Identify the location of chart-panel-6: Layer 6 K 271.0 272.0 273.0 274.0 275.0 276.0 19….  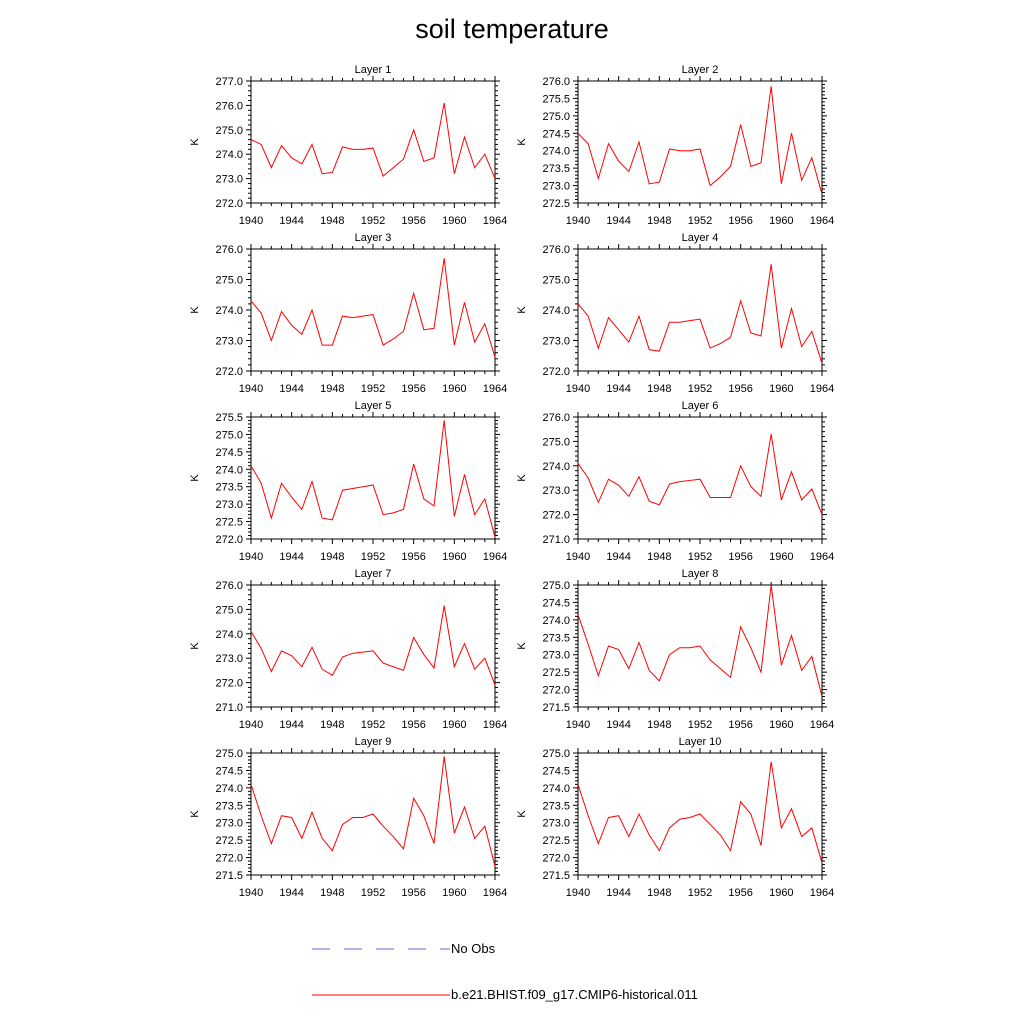
(675, 481).